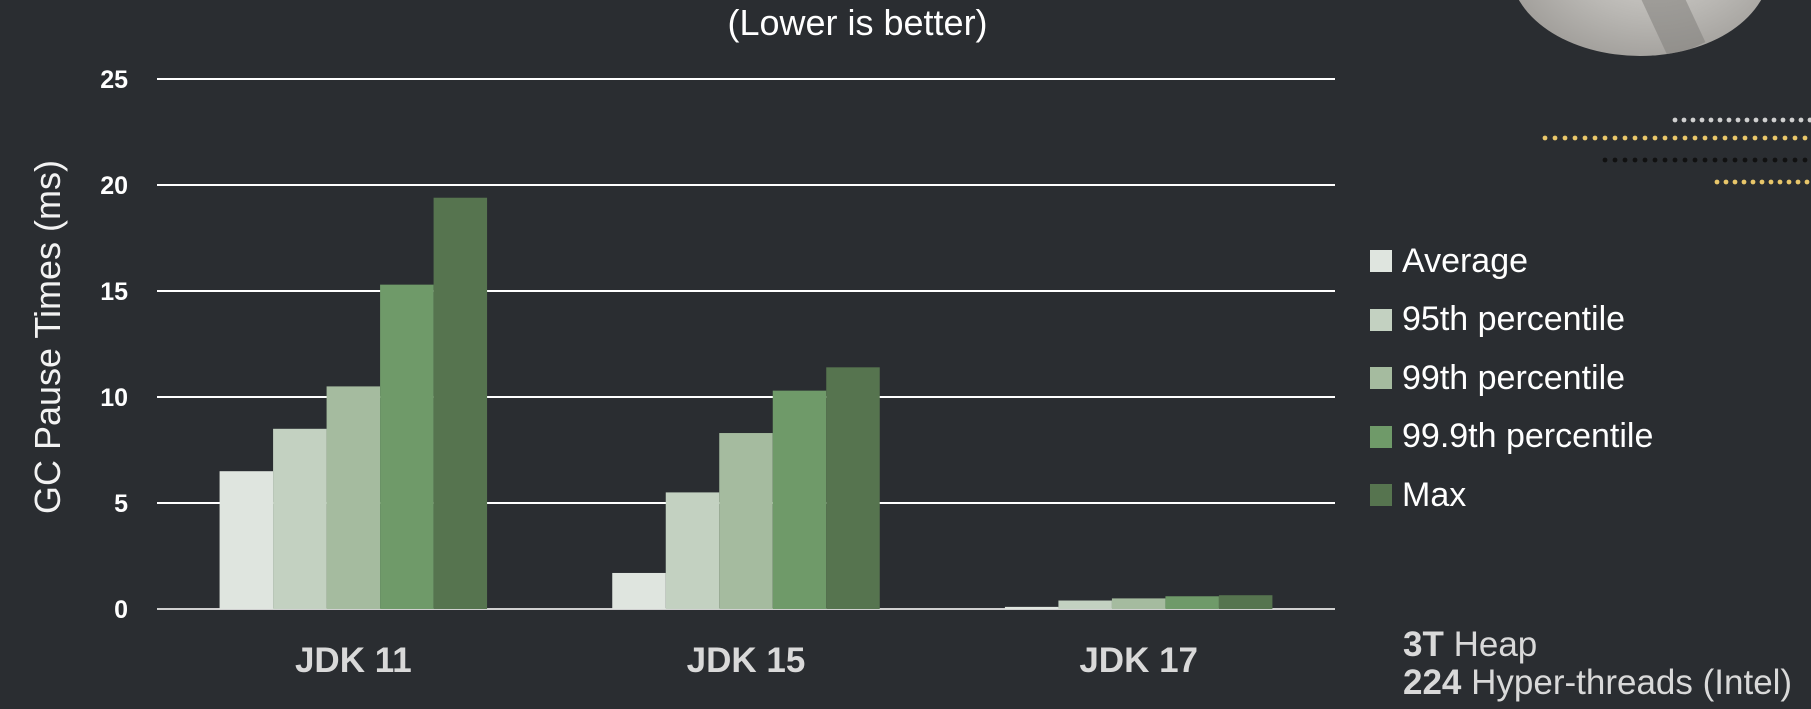 This screenshot has height=709, width=1811. Describe the element at coordinates (692, 550) in the screenshot. I see `bar-jdk-15-95th-percentile` at that location.